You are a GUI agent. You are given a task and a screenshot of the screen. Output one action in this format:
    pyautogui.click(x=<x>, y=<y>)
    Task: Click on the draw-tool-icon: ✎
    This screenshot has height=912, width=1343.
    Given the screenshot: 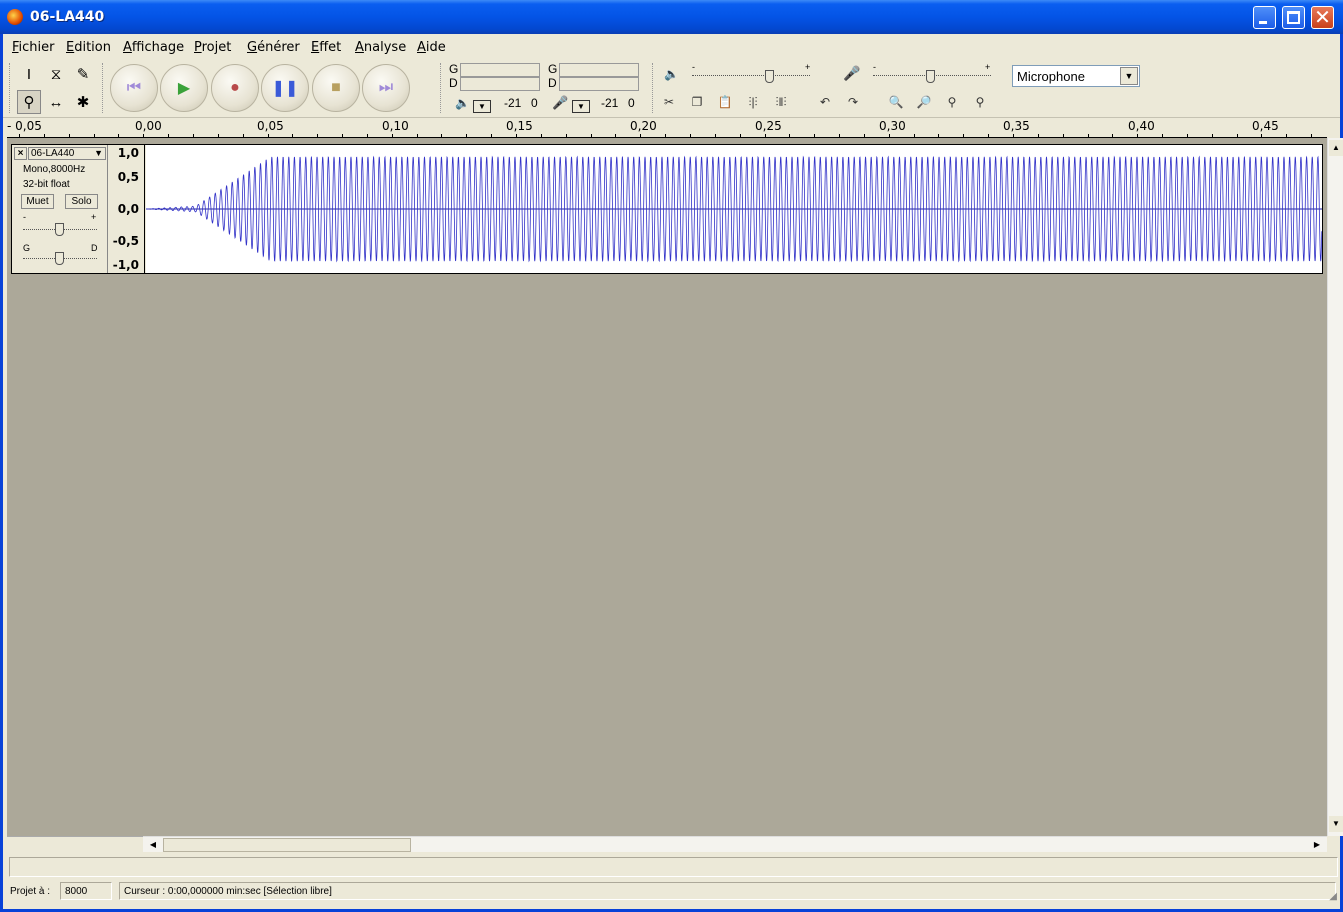 What is the action you would take?
    pyautogui.click(x=83, y=74)
    